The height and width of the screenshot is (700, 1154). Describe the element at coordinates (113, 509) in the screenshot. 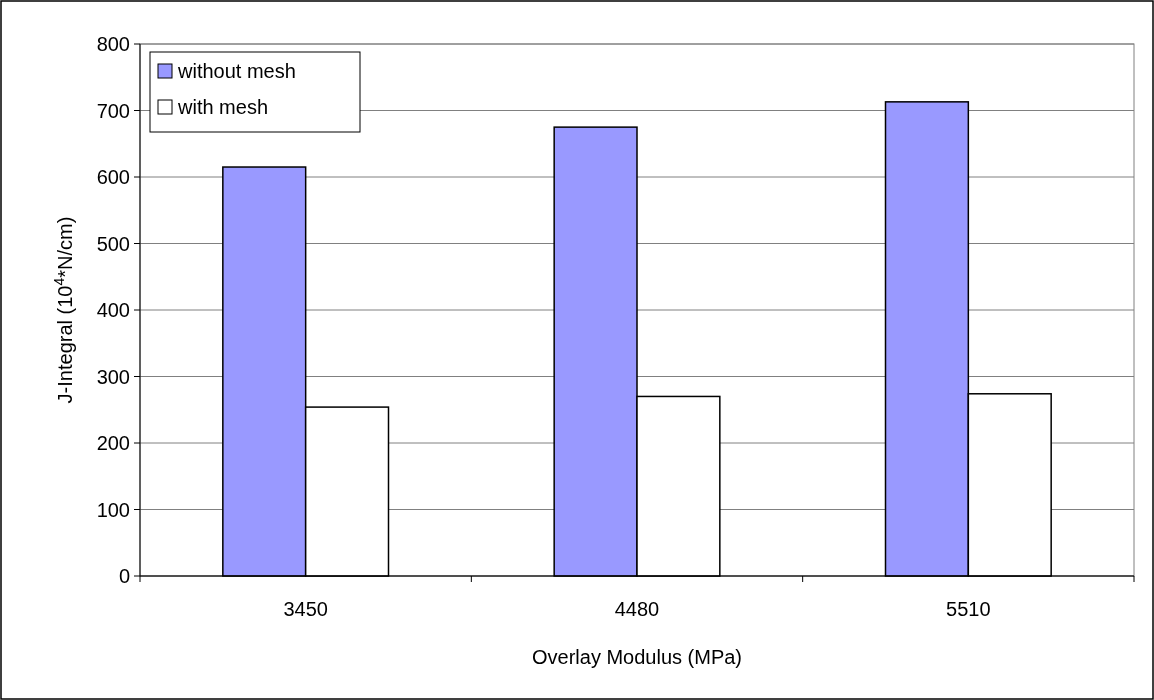

I see `y-tick-label: 100` at that location.